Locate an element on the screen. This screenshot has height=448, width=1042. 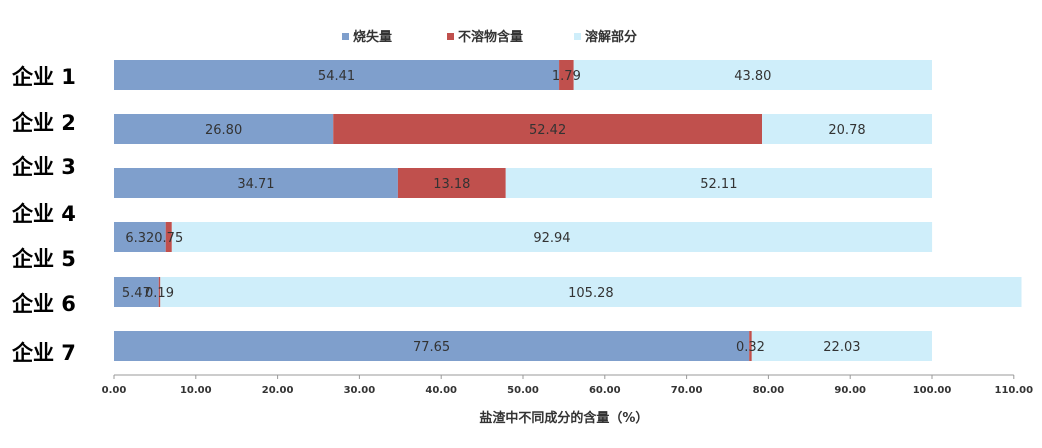
category-label: 企业 1 is located at coordinates (43, 77).